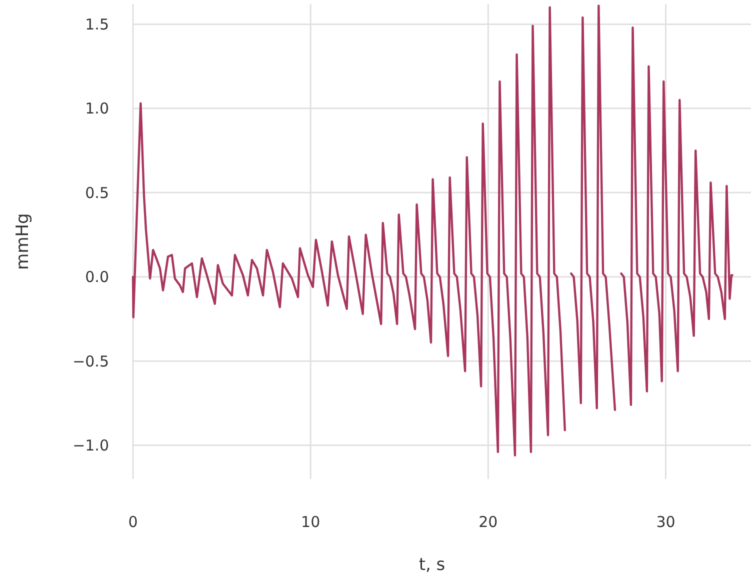 This screenshot has height=576, width=751. I want to click on y-tick-label: −1.0, so click(90, 445).